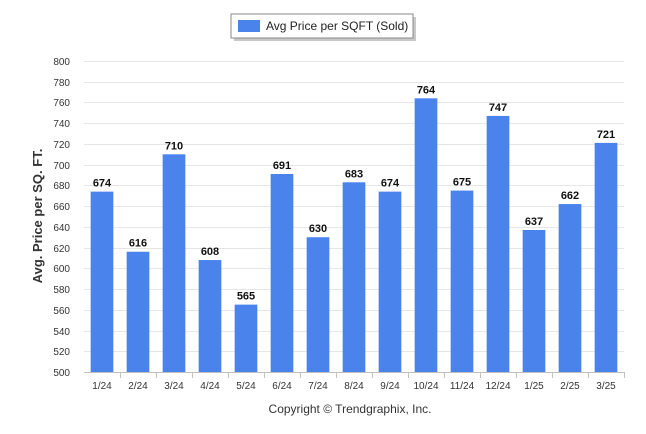 This screenshot has height=434, width=646. I want to click on y-tick-label: 600, so click(61, 269).